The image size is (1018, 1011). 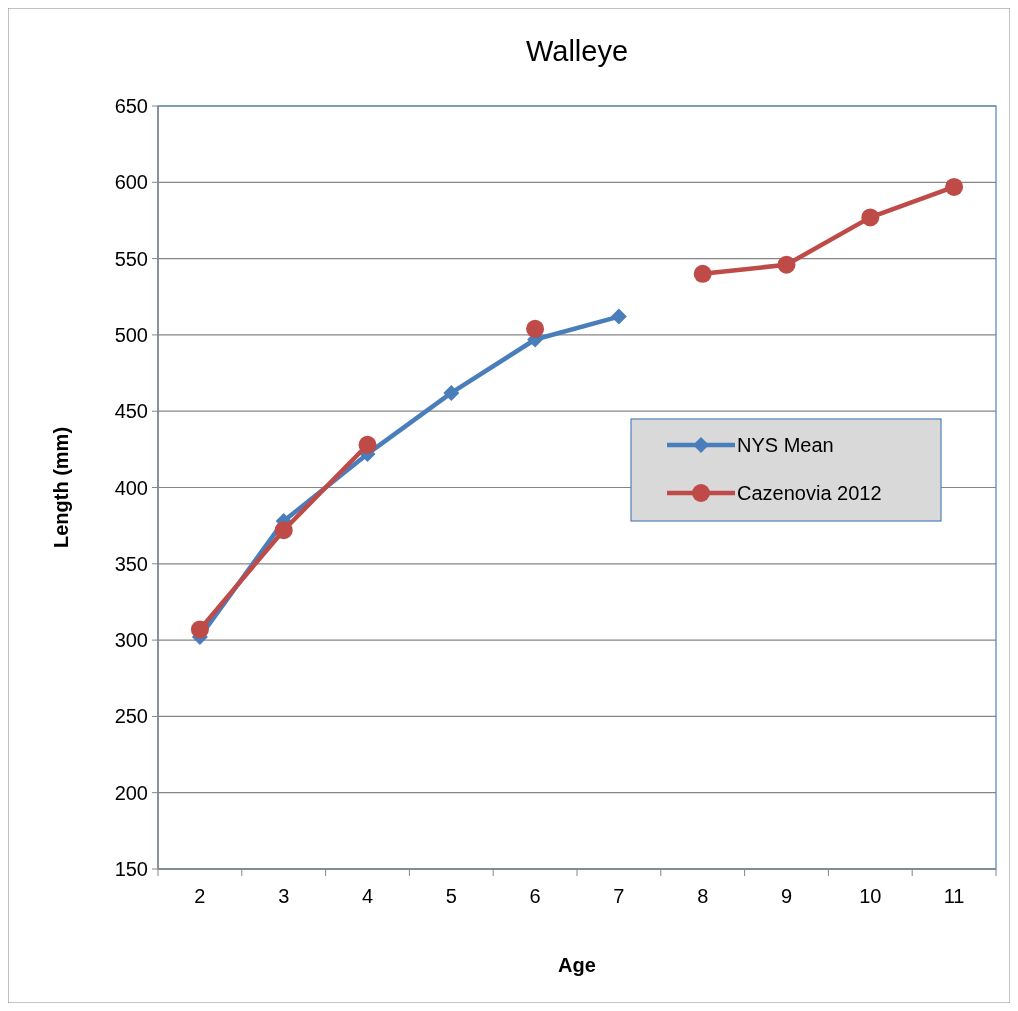 What do you see at coordinates (703, 896) in the screenshot?
I see `x-tick-label: 8` at bounding box center [703, 896].